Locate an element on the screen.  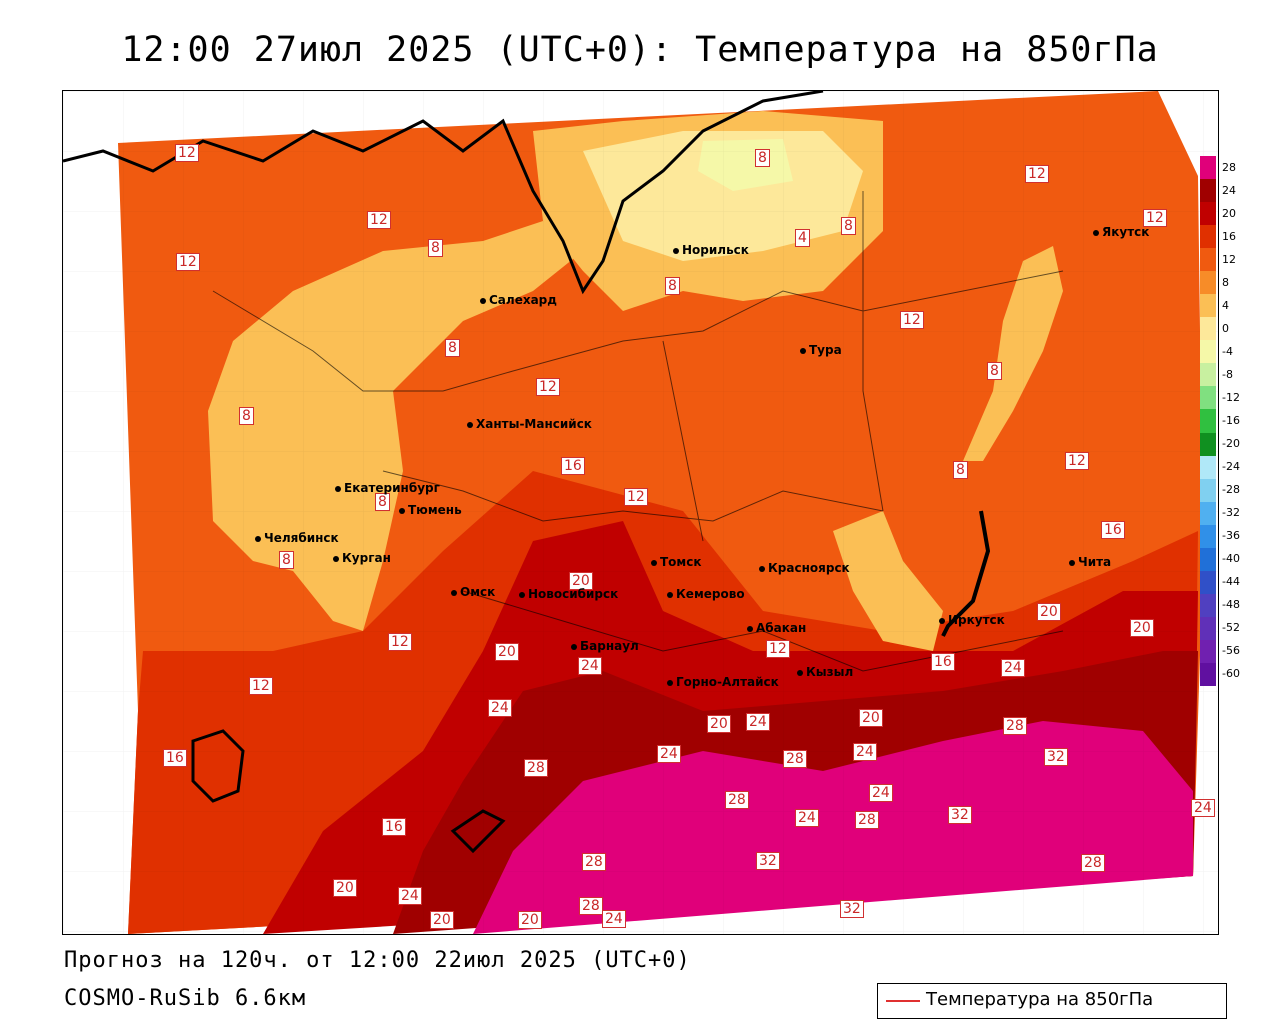
city-marker: Чита is located at coordinates (1090, 562).